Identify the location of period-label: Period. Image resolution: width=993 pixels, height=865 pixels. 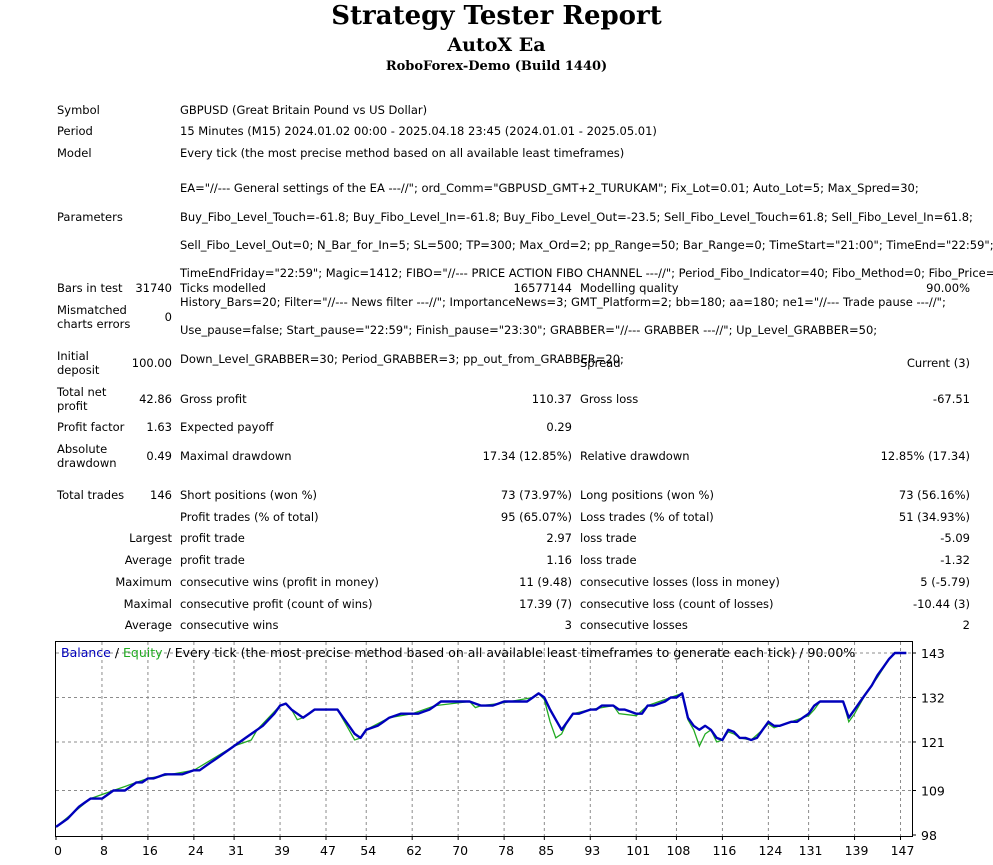
(75, 131).